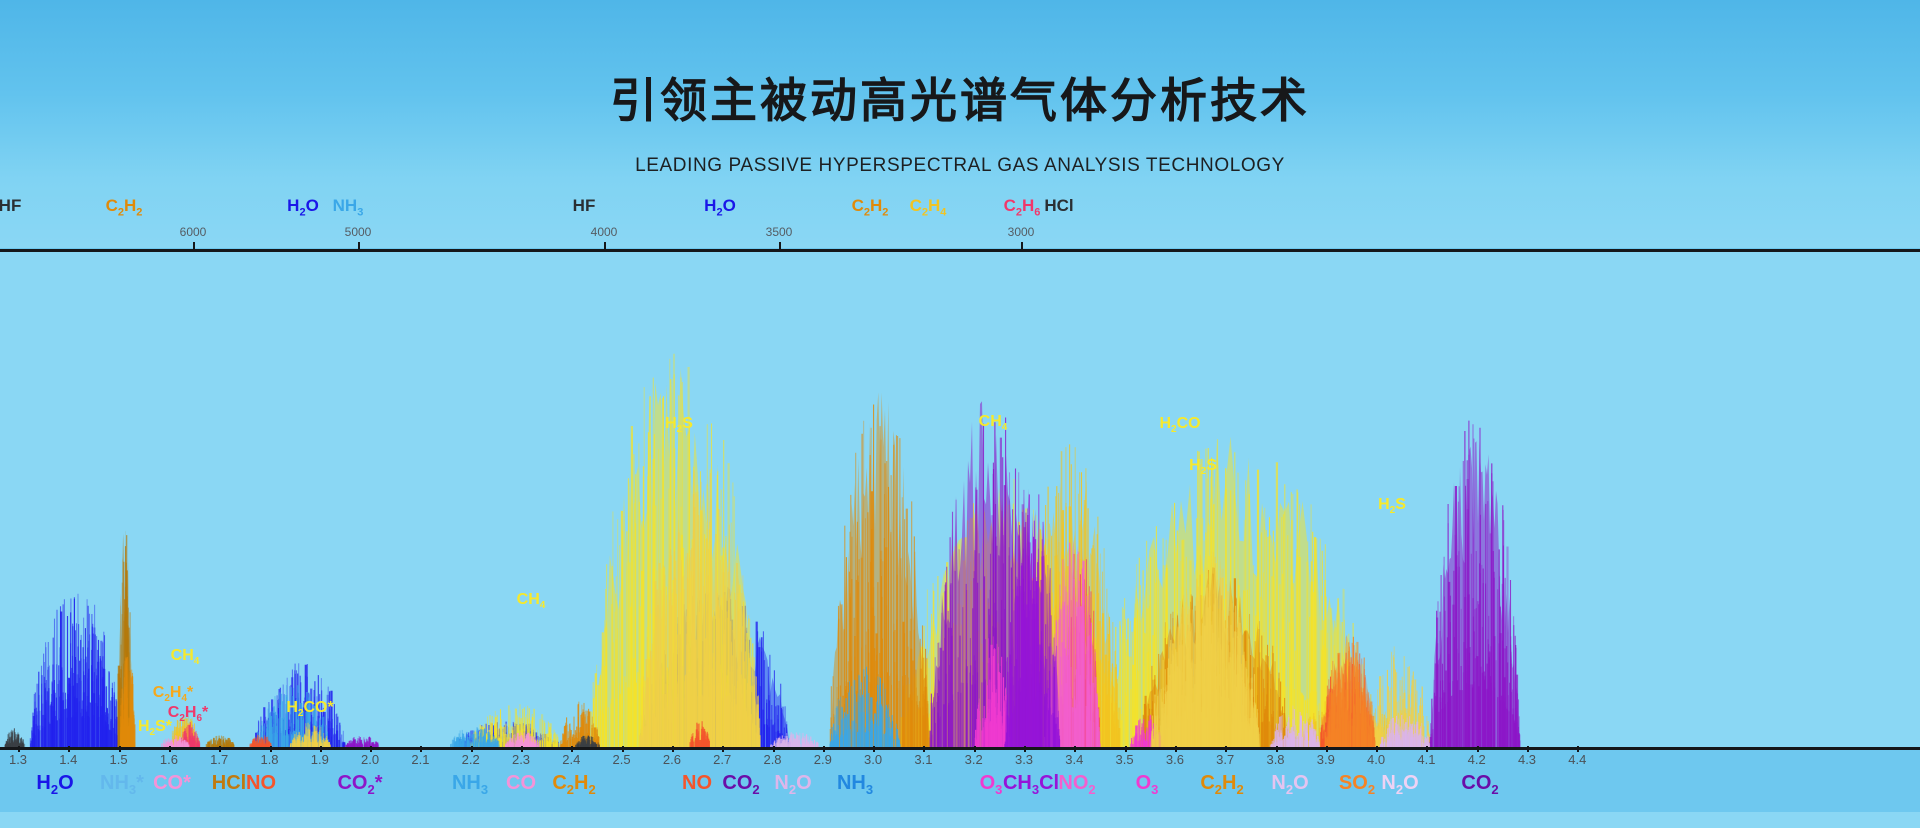 This screenshot has width=1920, height=828. What do you see at coordinates (348, 207) in the screenshot?
I see `top-gas-label: NH3` at bounding box center [348, 207].